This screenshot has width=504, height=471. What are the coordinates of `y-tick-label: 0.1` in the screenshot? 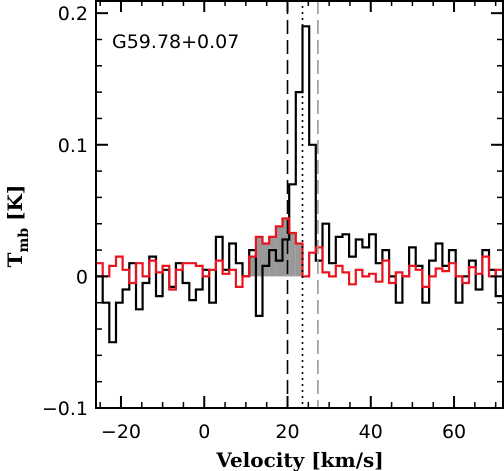 It's located at (73, 146).